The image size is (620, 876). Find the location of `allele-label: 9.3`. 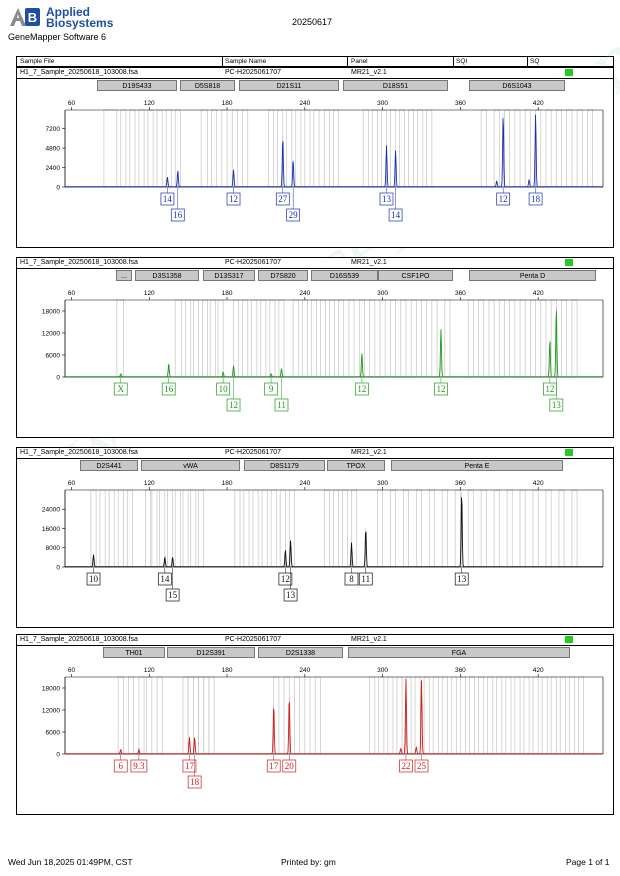

allele-label: 9.3 is located at coordinates (139, 766).